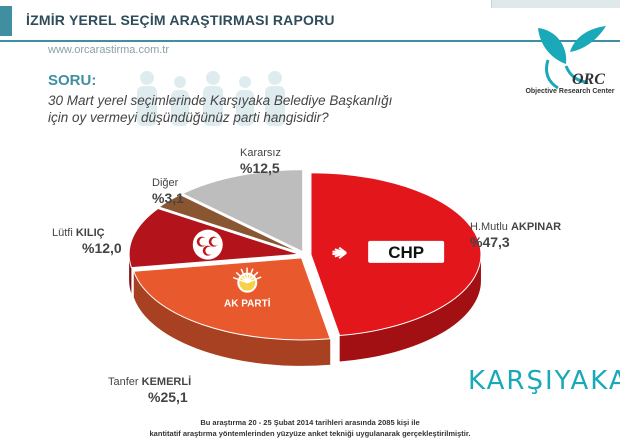 The height and width of the screenshot is (444, 620). Describe the element at coordinates (572, 58) in the screenshot. I see `orc-logo: ORC` at that location.